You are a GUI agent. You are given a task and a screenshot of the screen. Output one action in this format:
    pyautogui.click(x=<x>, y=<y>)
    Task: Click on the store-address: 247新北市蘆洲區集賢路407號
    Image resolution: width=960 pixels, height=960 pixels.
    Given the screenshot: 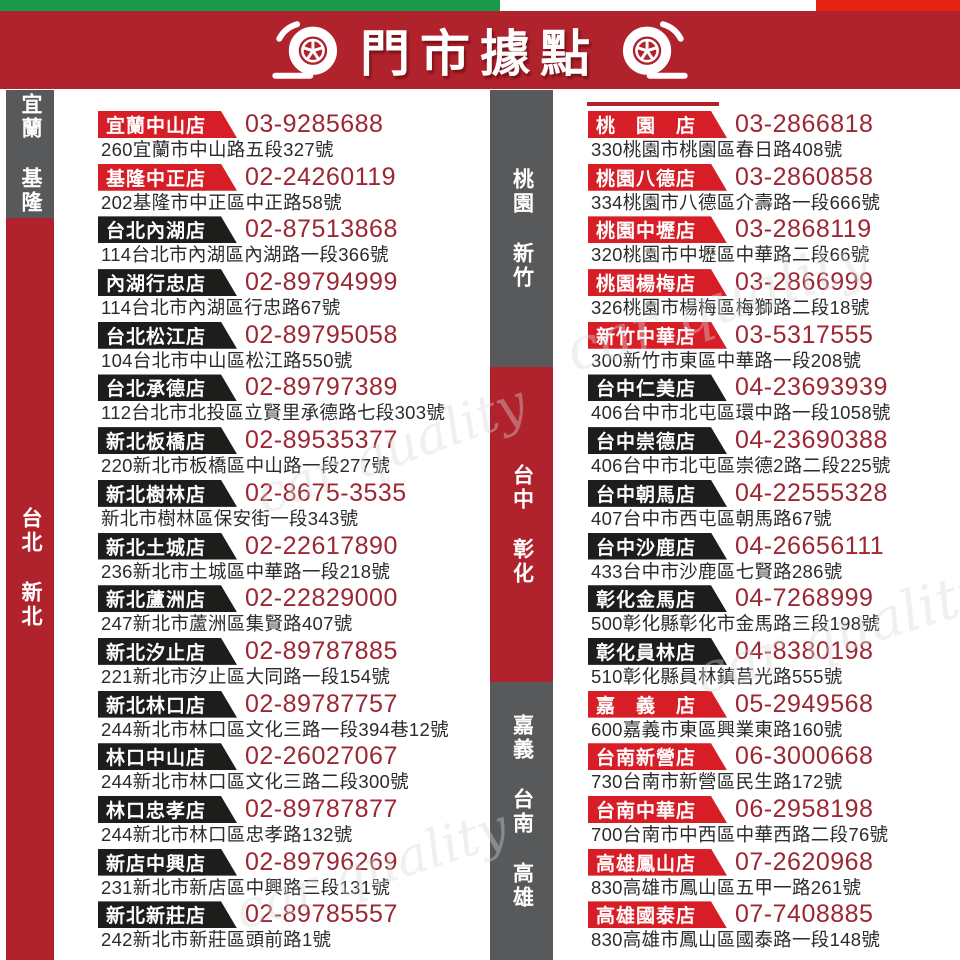 What is the action you would take?
    pyautogui.click(x=227, y=624)
    